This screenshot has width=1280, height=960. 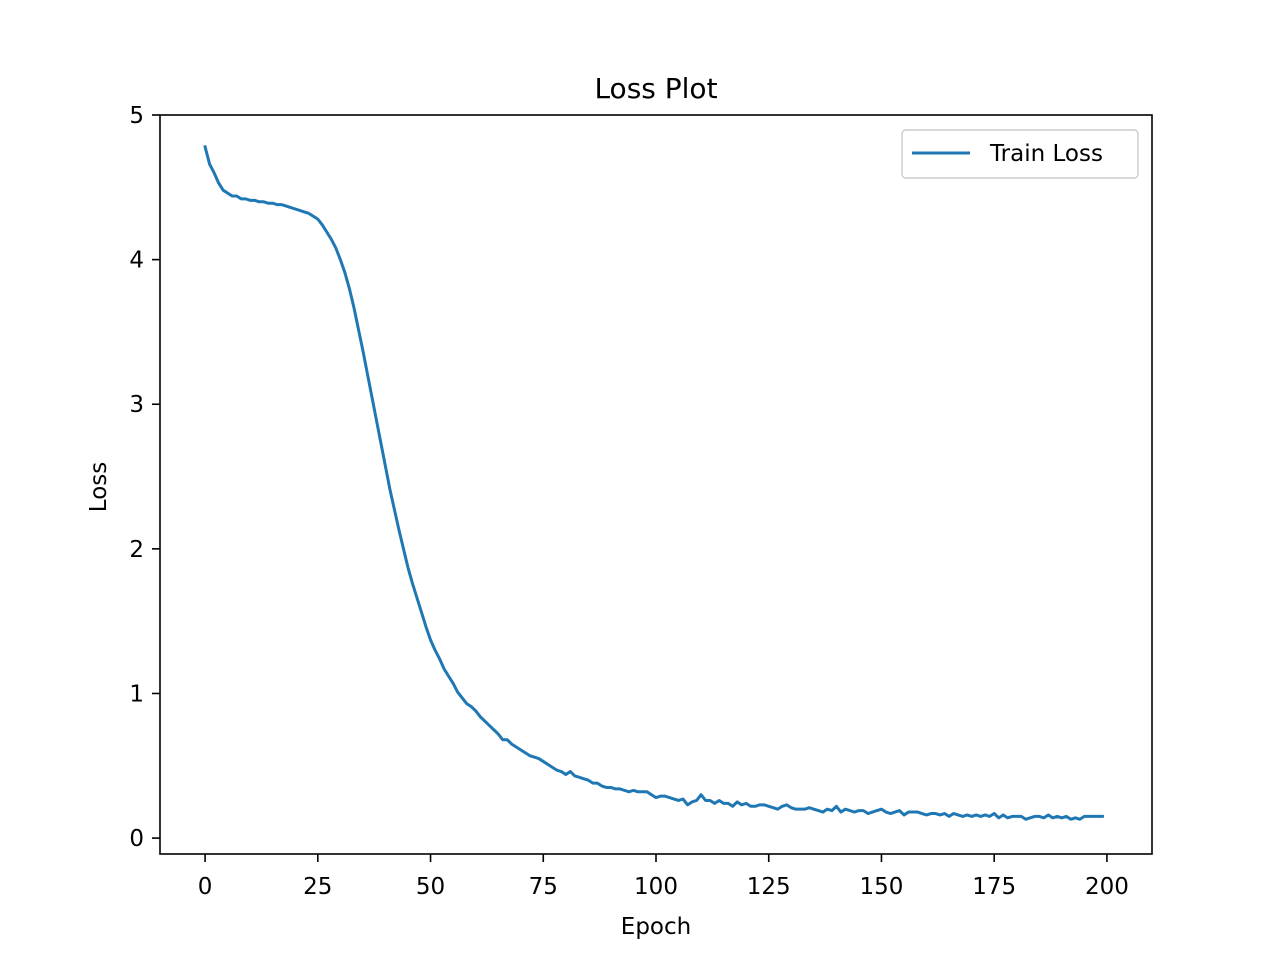 I want to click on x-tick-label: 125, so click(x=769, y=887).